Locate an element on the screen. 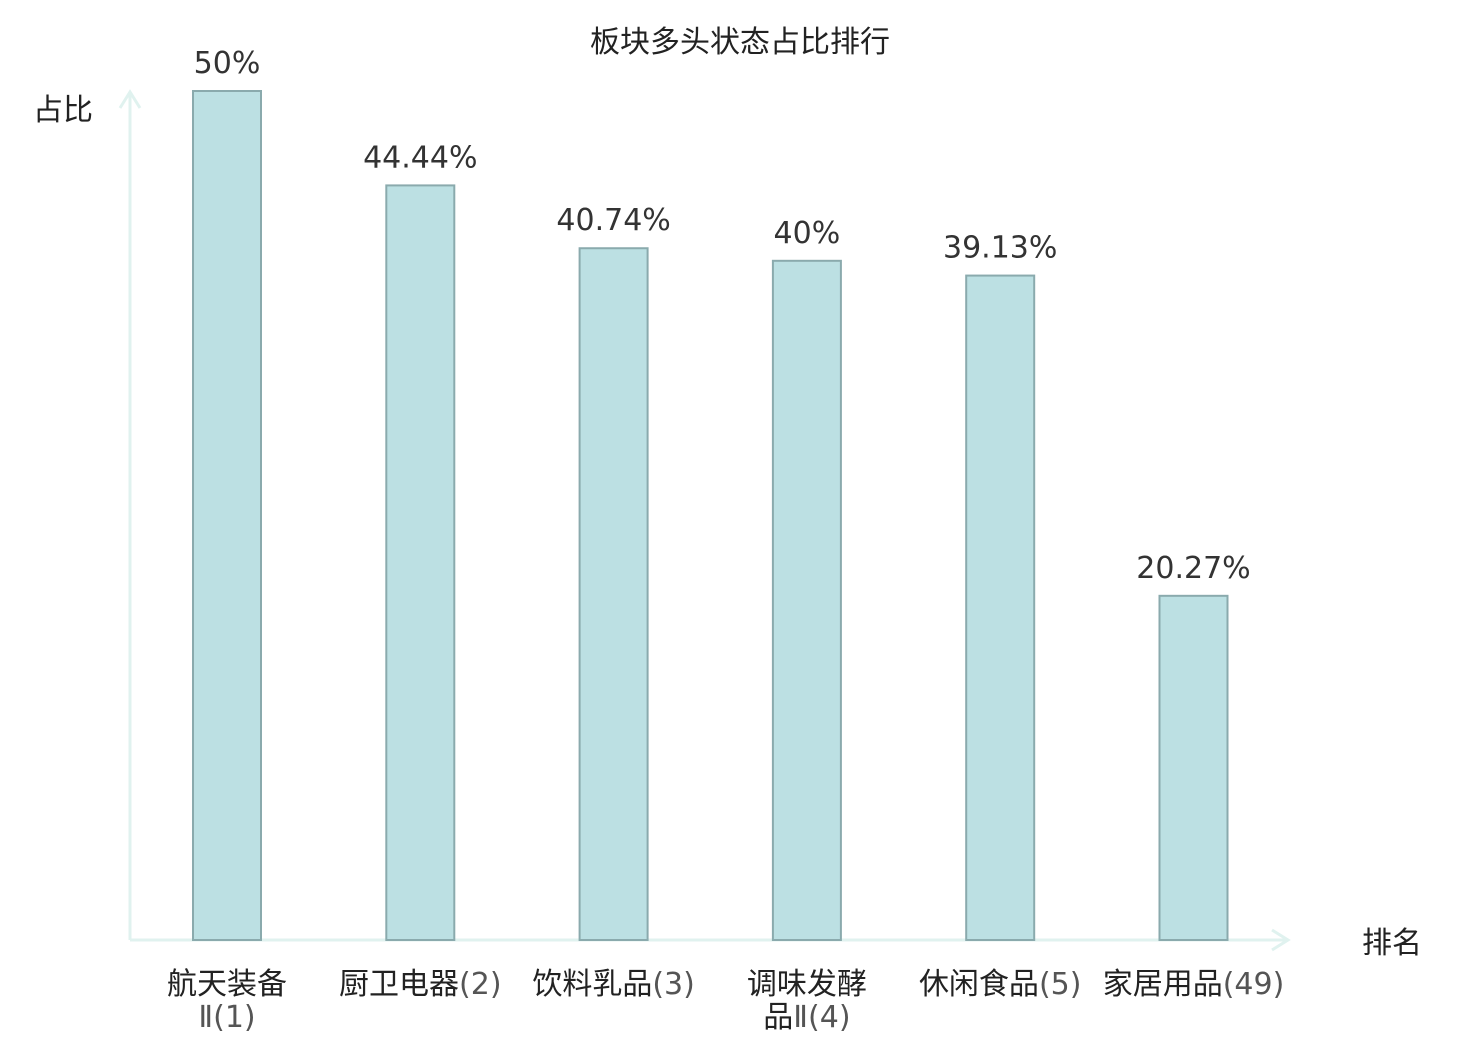 The width and height of the screenshot is (1480, 1040). category-rank: Ⅱ(1) is located at coordinates (226, 1017).